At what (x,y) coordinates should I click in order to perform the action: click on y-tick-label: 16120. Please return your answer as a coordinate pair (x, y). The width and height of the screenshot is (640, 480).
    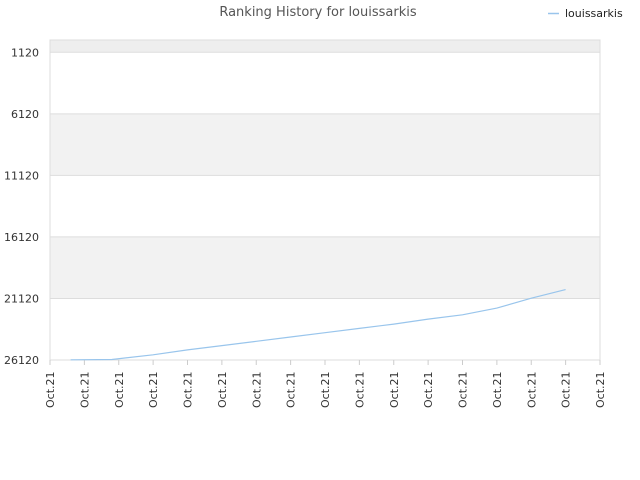
    Looking at the image, I should click on (21, 237).